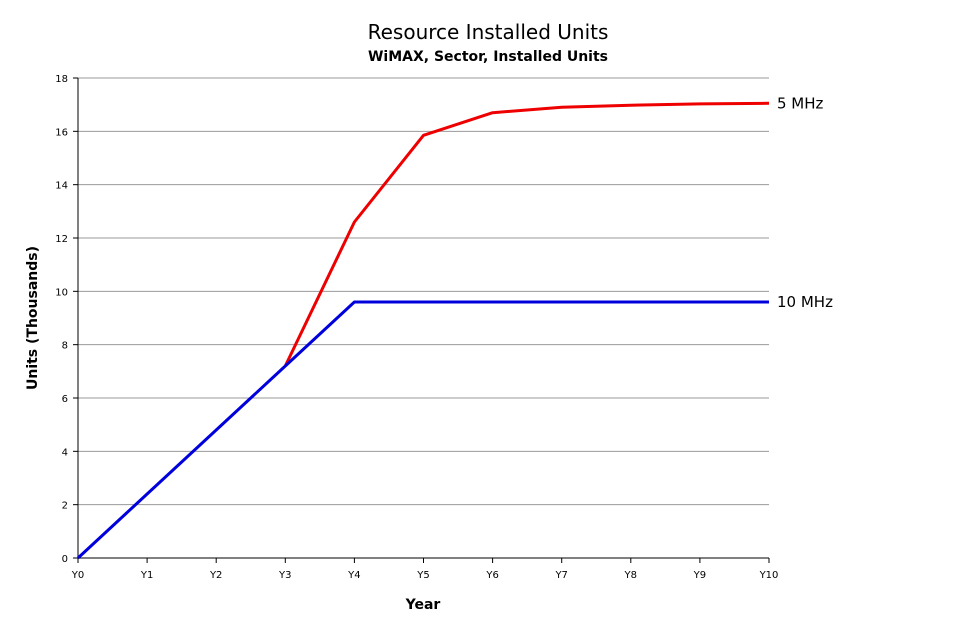  What do you see at coordinates (423, 605) in the screenshot?
I see `x-axis-label: Year` at bounding box center [423, 605].